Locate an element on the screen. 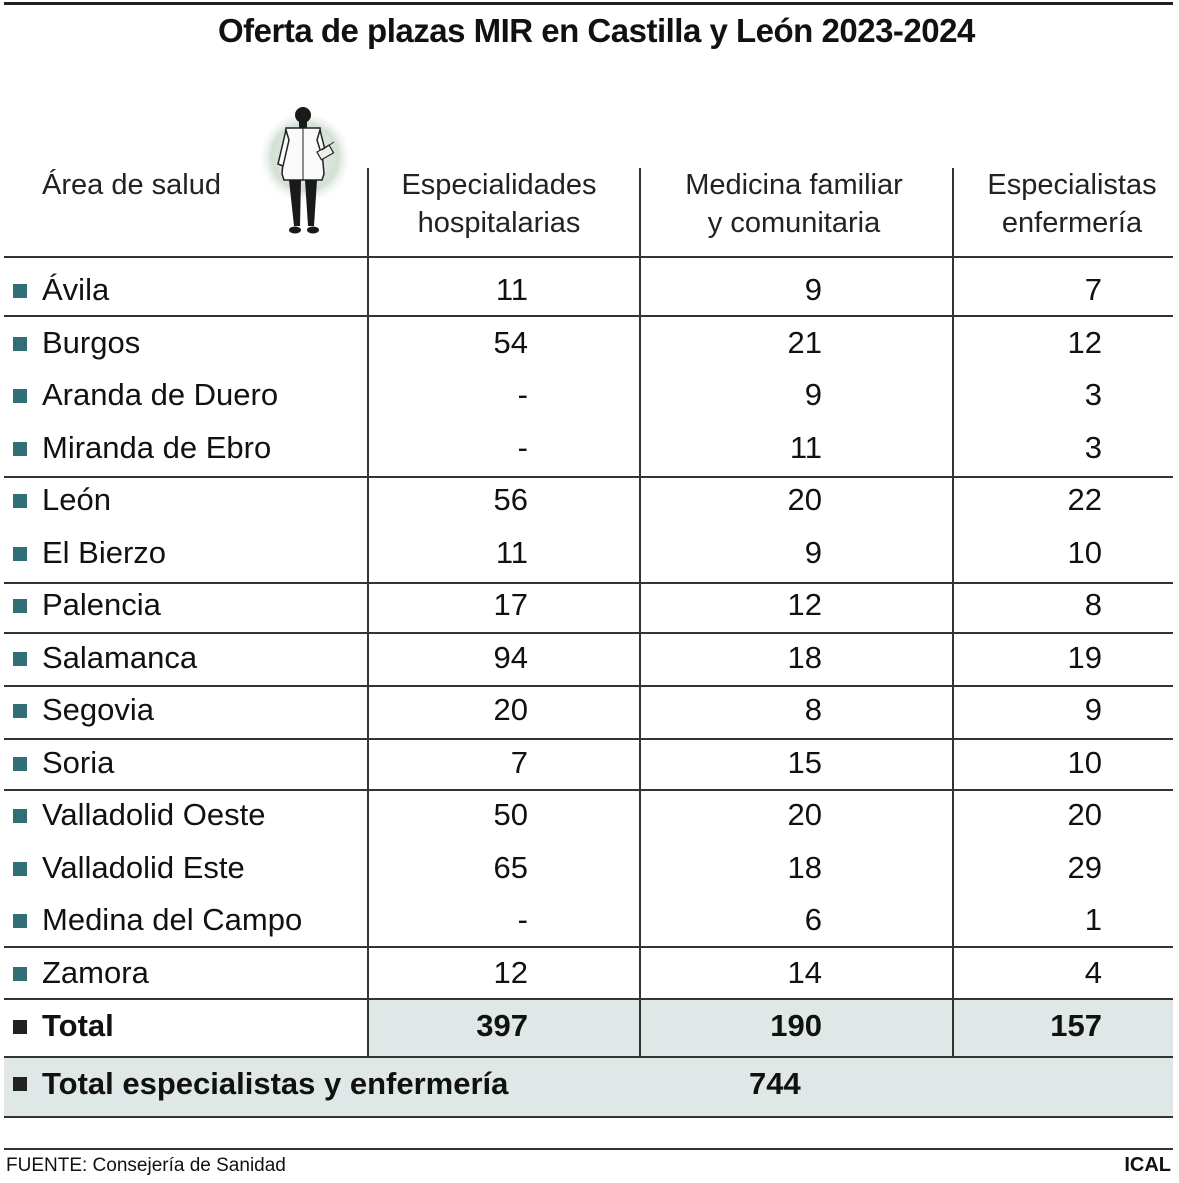  table-row: León 56 20 22 is located at coordinates (588, 500).